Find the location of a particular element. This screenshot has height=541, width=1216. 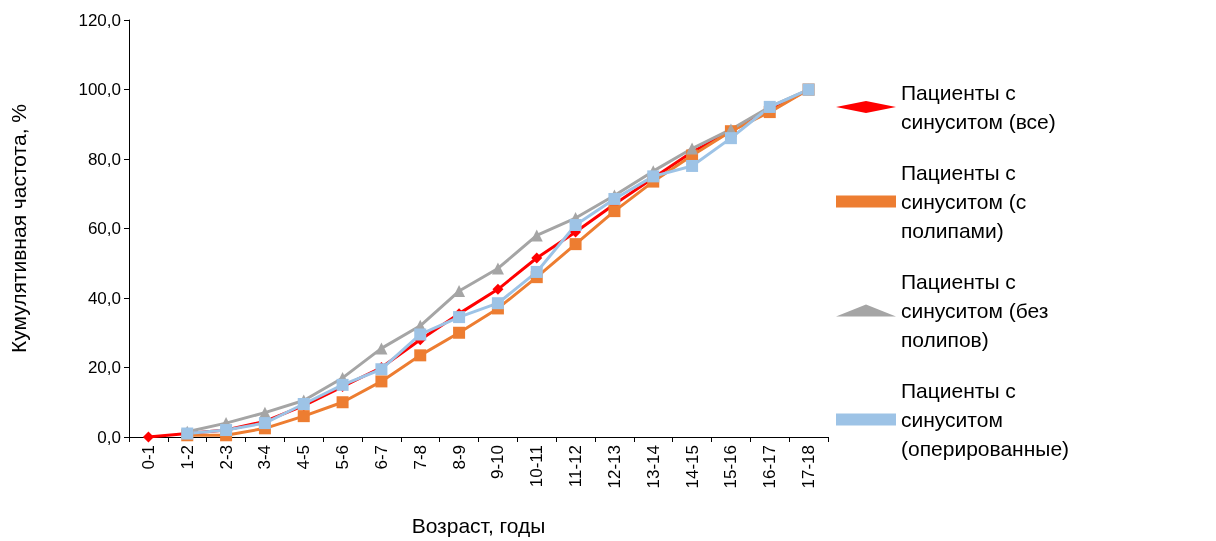

y-tick-label: 100,0 is located at coordinates (99, 89).